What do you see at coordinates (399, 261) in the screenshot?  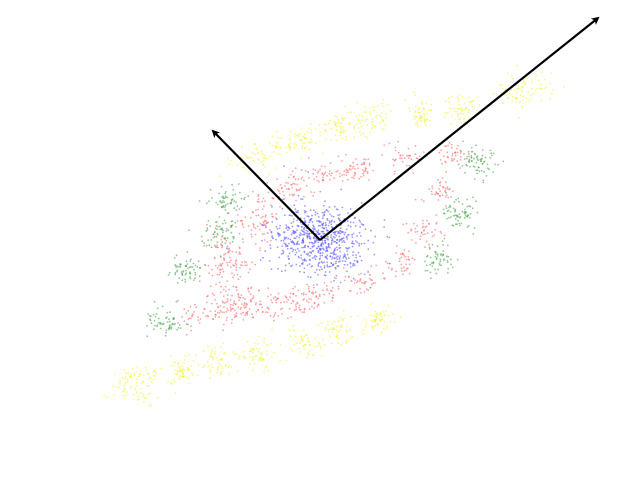 I see `red-cluster` at bounding box center [399, 261].